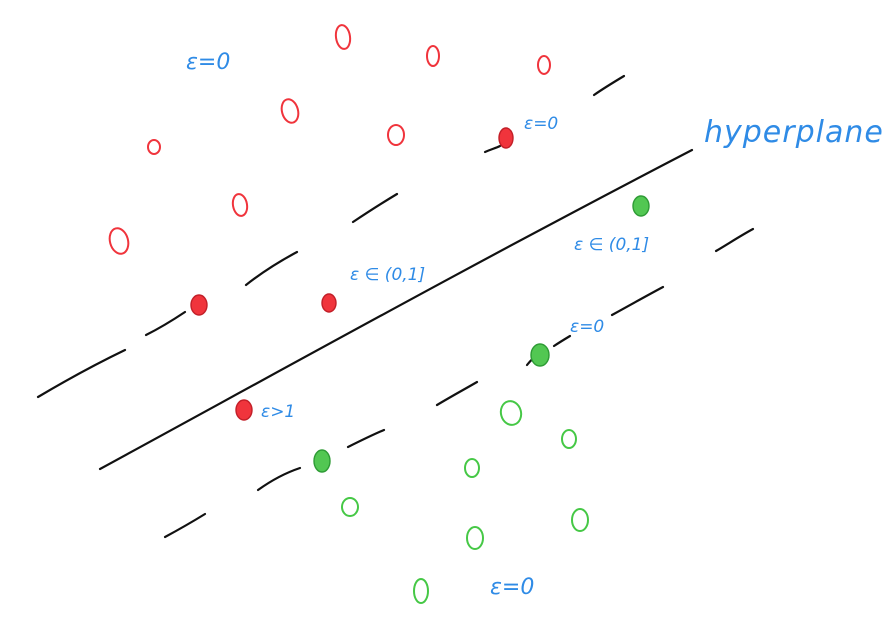 This screenshot has height=629, width=892. I want to click on epsilon-zero-label-top: ε=0, so click(208, 62).